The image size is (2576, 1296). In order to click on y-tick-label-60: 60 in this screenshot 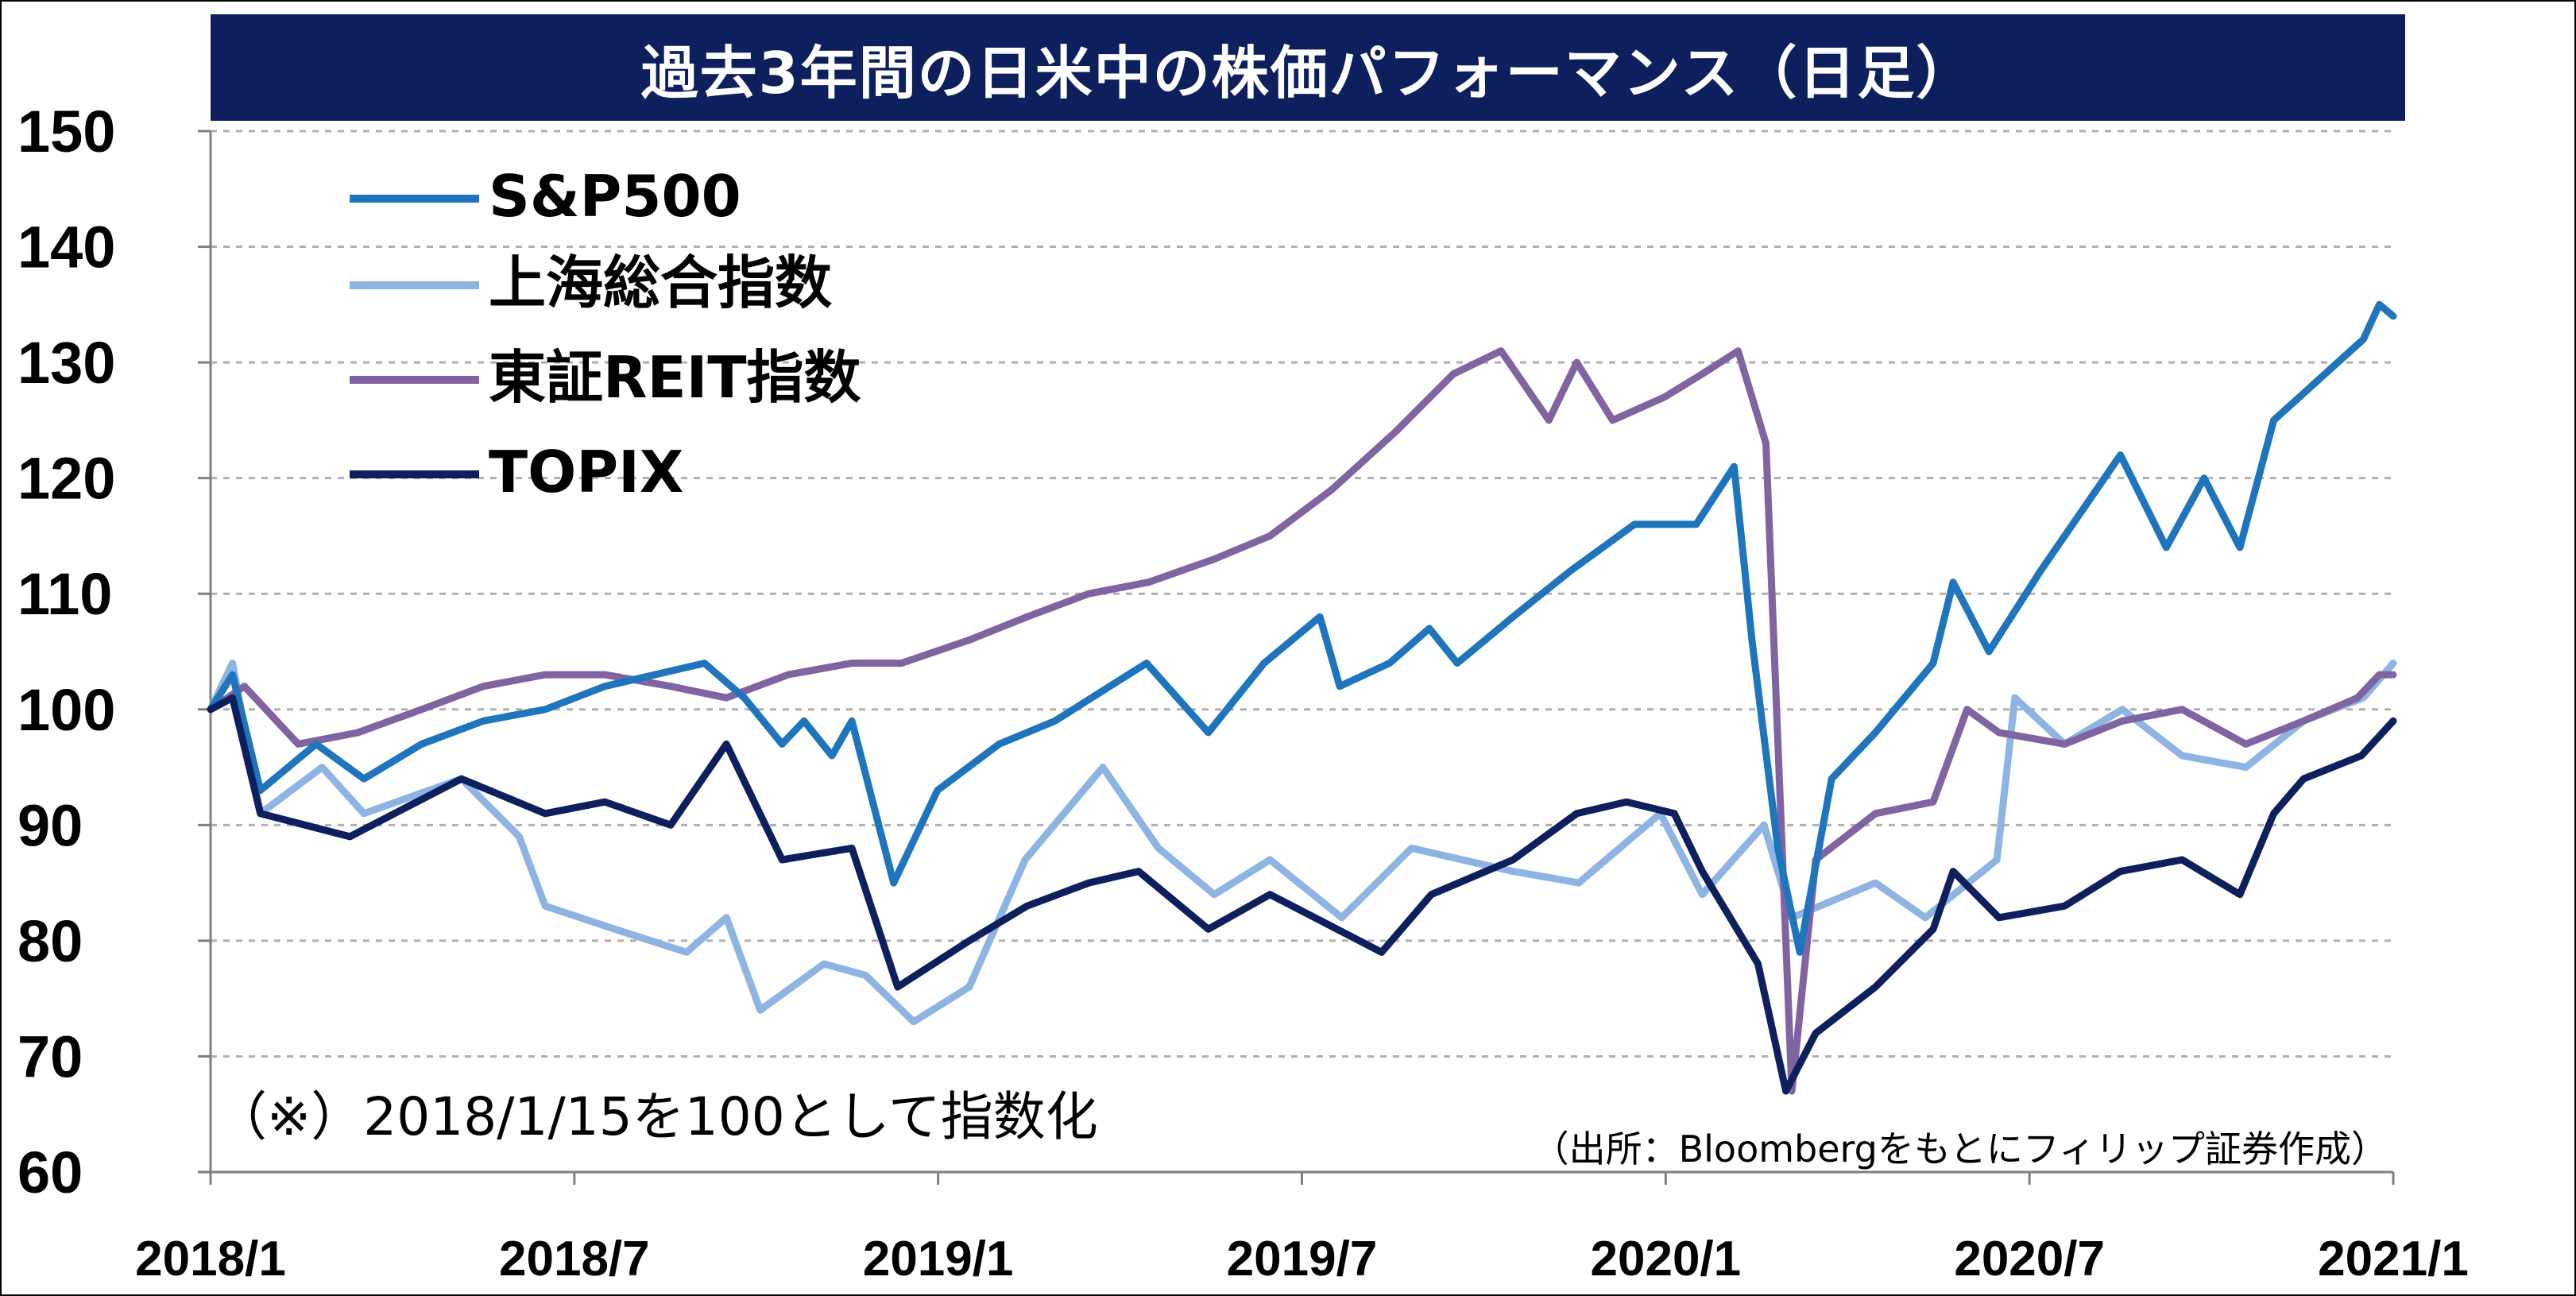, I will do `click(50, 1172)`.